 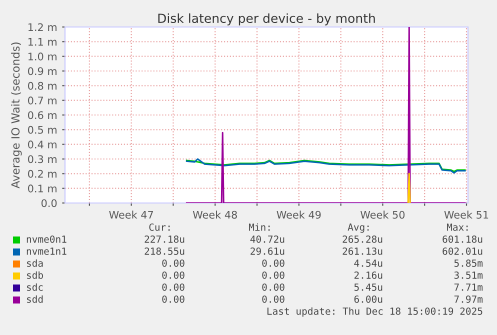 I want to click on y-tick-label: 0.7 m, so click(x=42, y=100).